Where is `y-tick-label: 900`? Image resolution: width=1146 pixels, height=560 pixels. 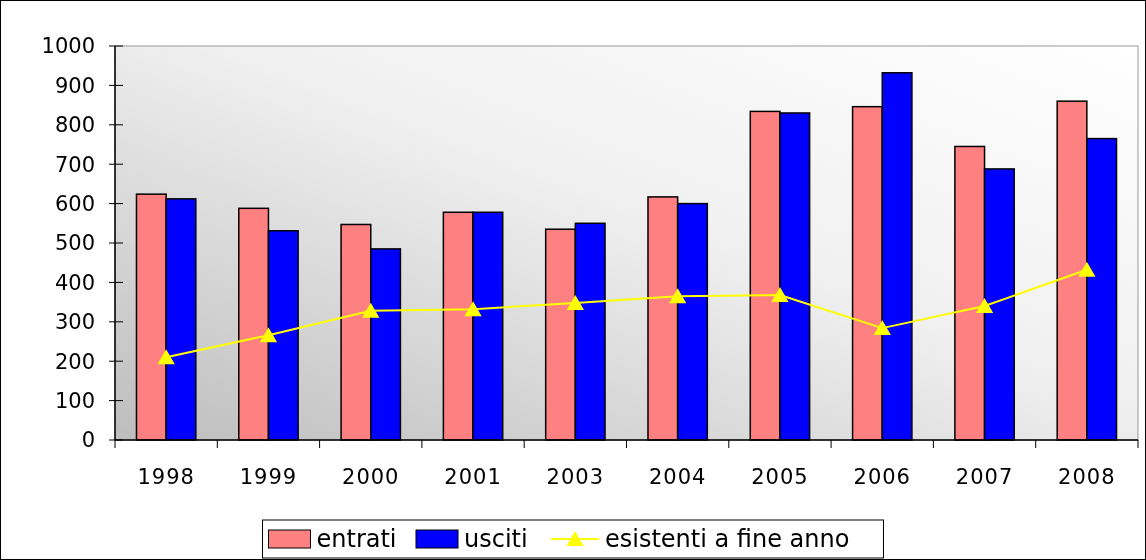 y-tick-label: 900 is located at coordinates (74, 85).